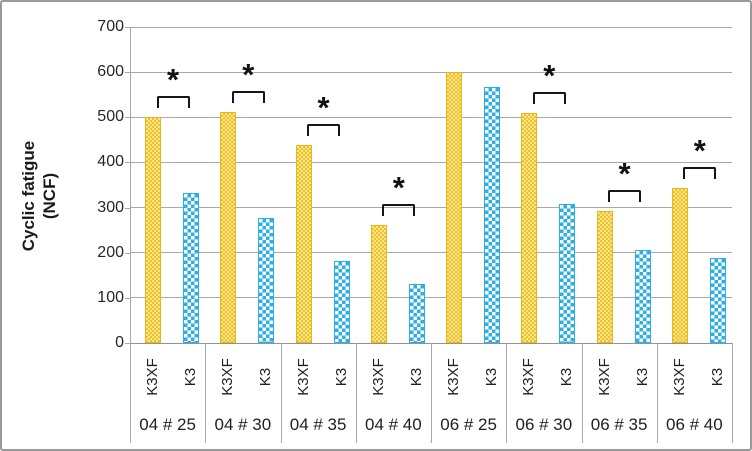  Describe the element at coordinates (398, 188) in the screenshot. I see `significance-asterisk-group4: *` at that location.